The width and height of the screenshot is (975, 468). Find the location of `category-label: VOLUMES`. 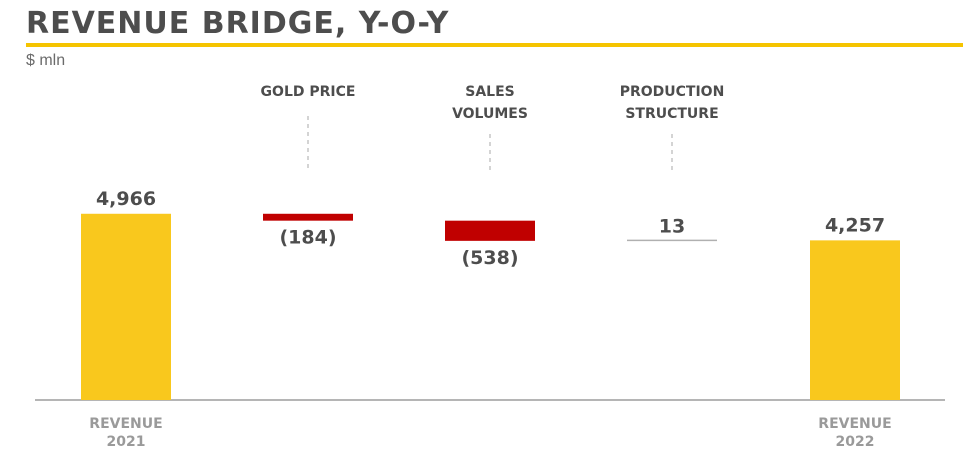

category-label: VOLUMES is located at coordinates (490, 114).